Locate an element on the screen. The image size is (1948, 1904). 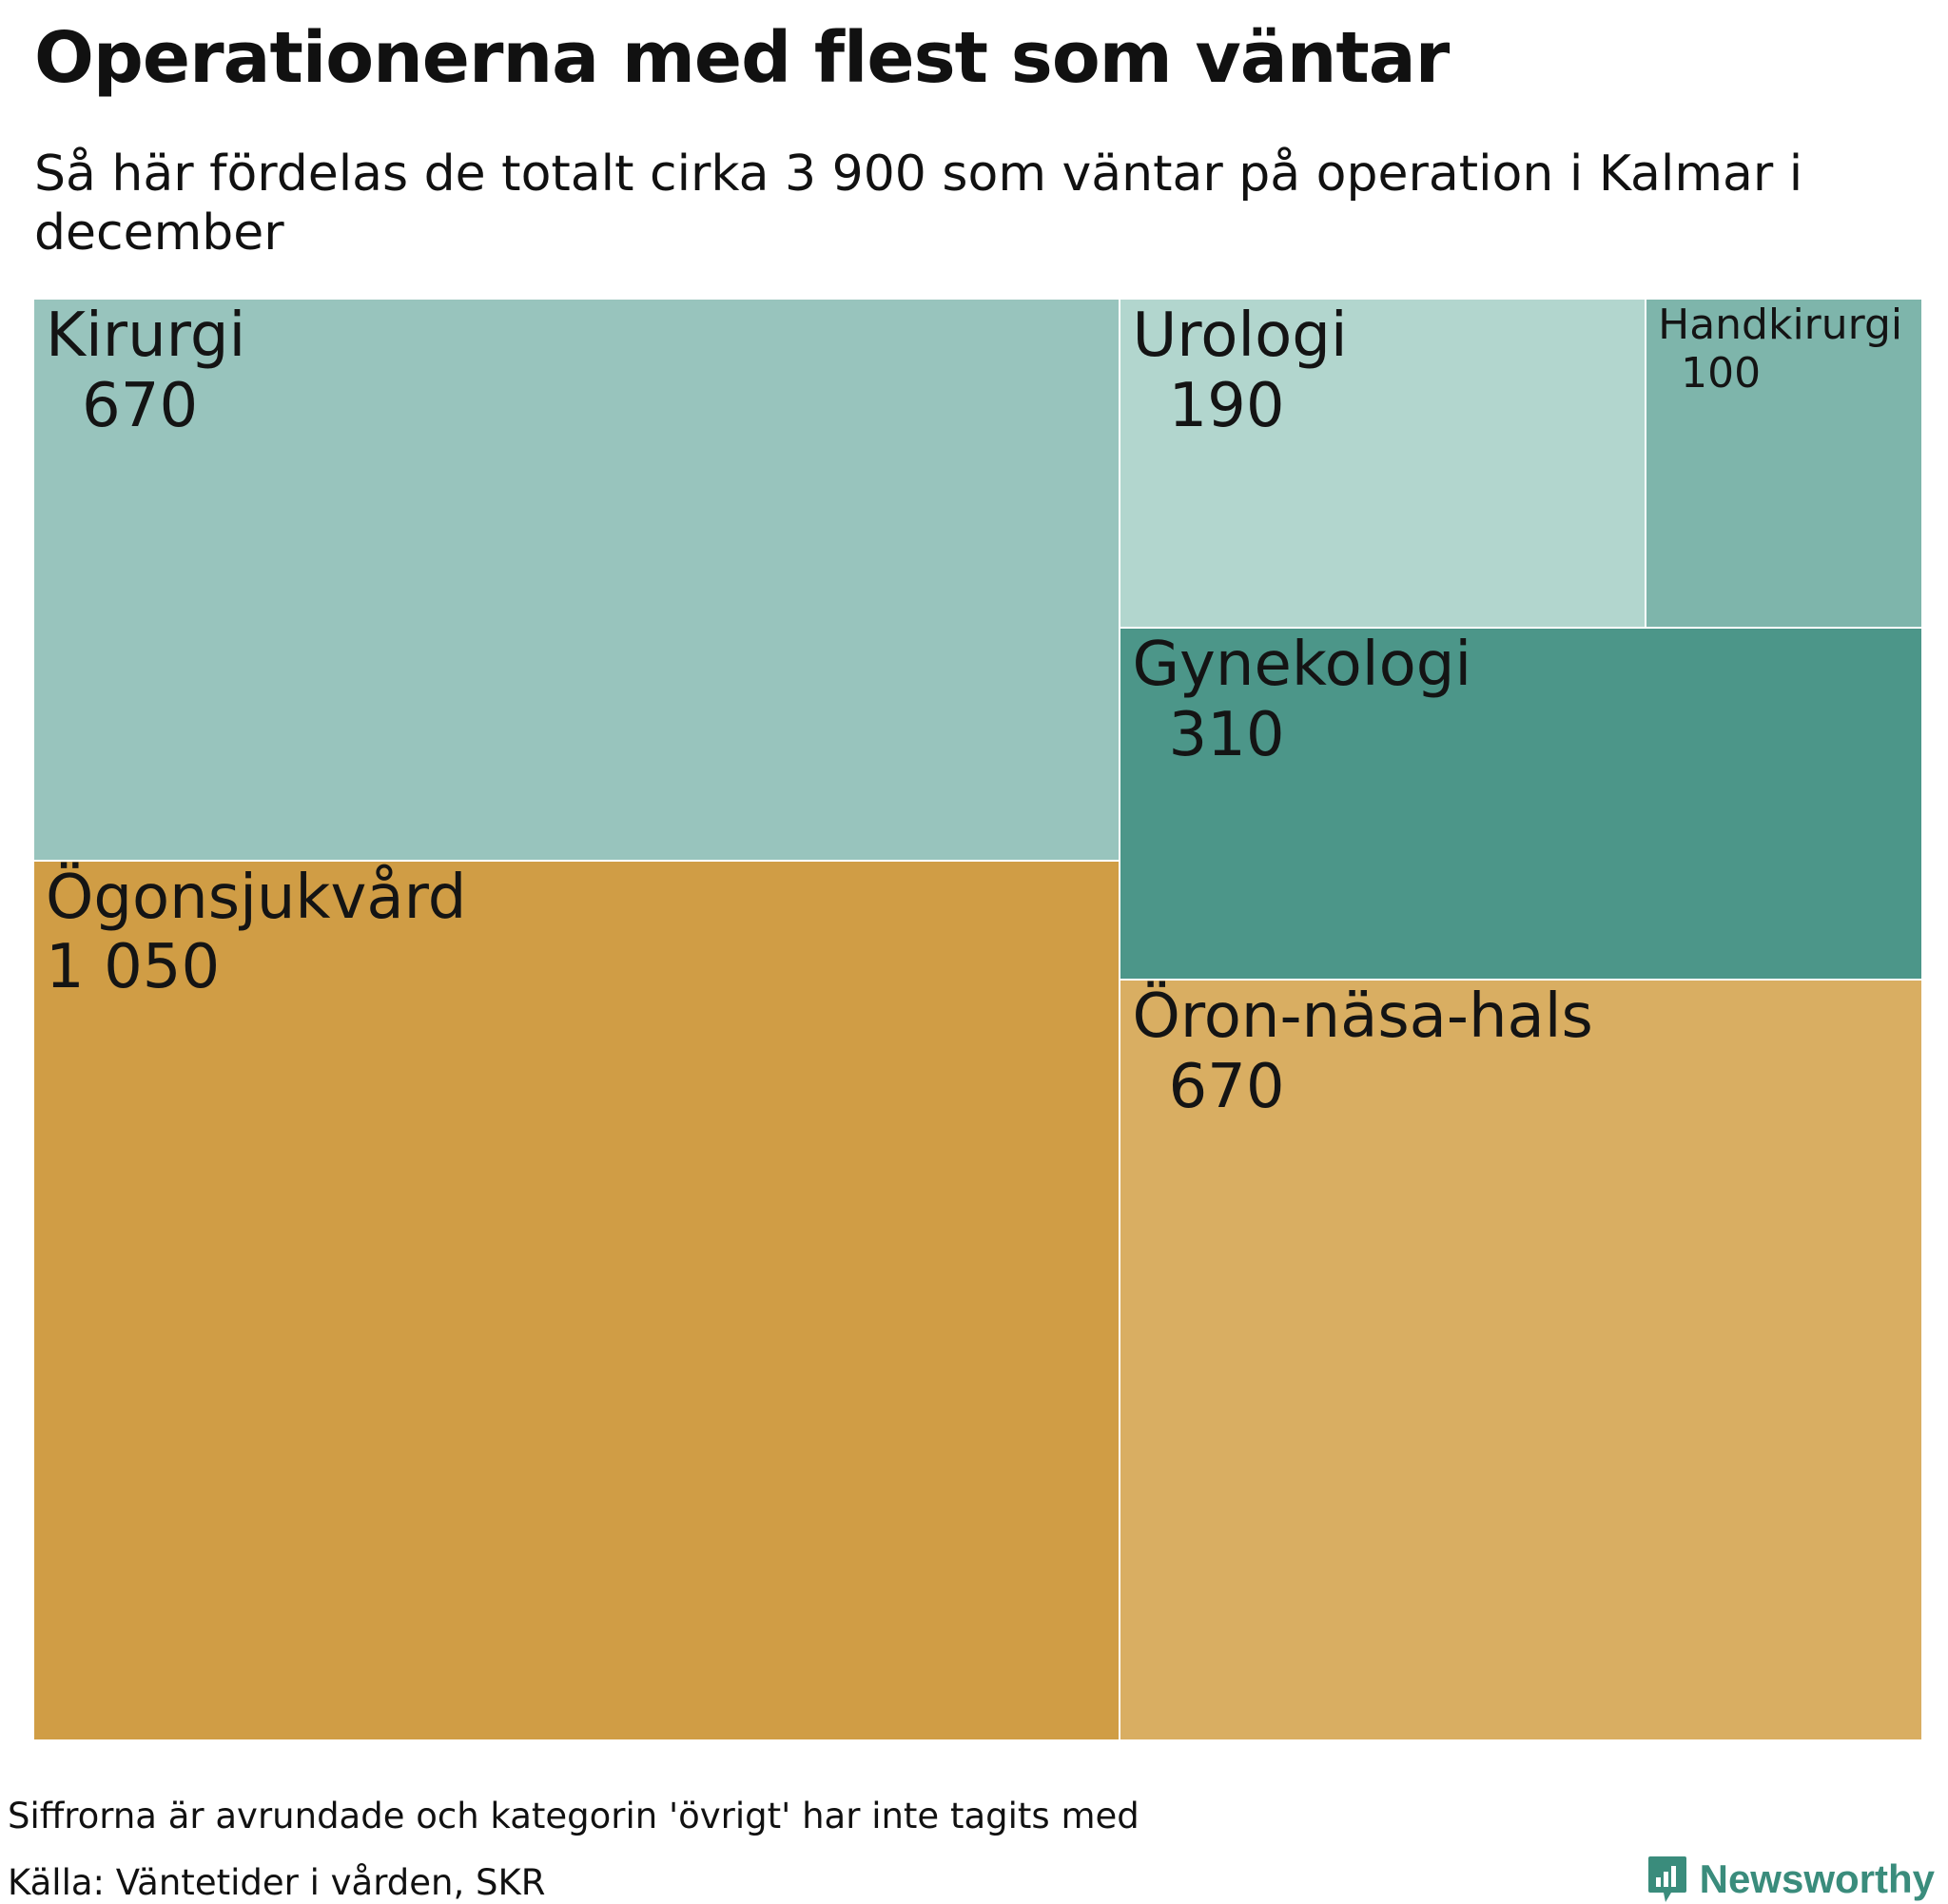
cell-category-label: Gynekologi is located at coordinates (1302, 665).